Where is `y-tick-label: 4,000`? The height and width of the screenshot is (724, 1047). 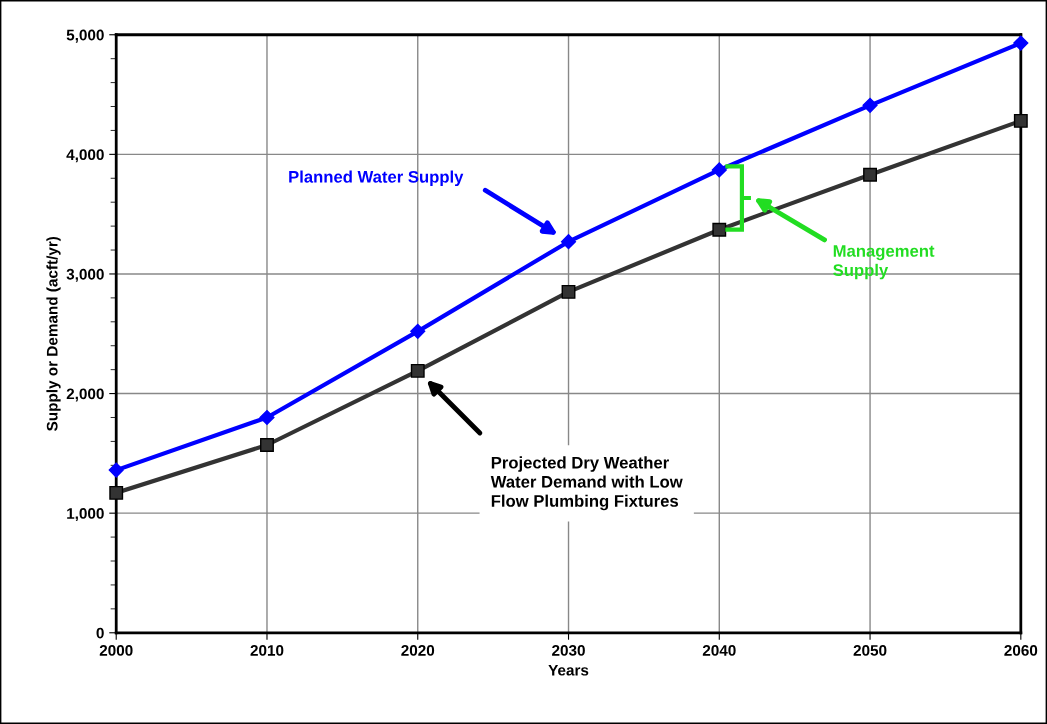 y-tick-label: 4,000 is located at coordinates (85, 156).